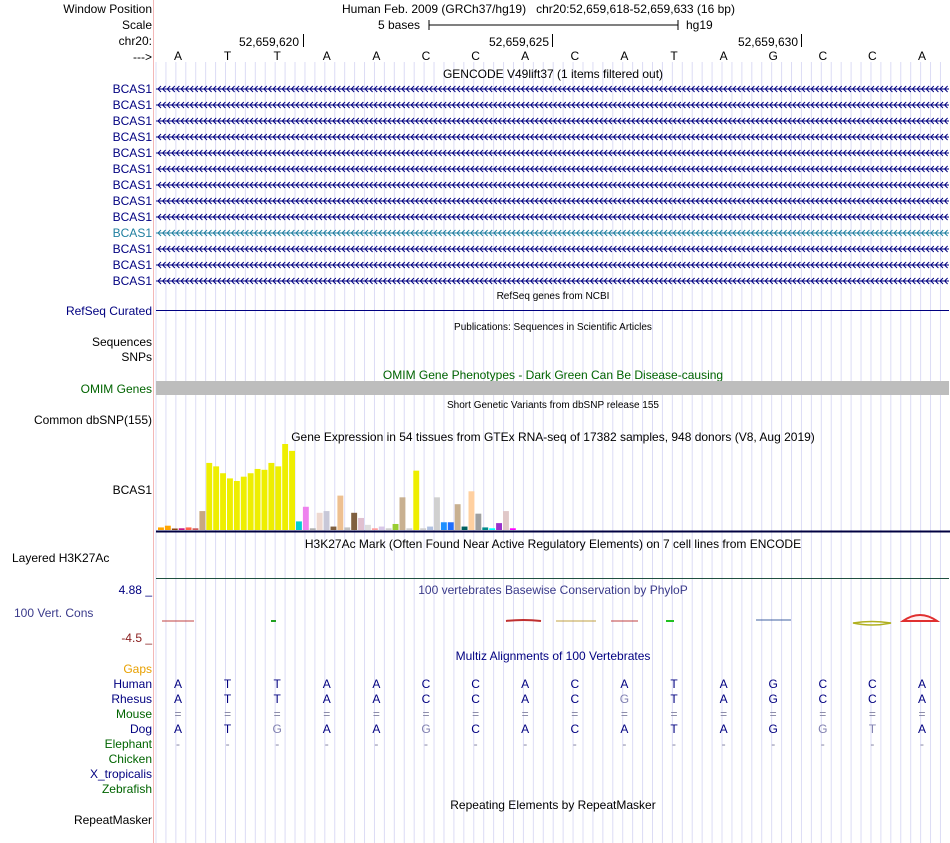 This screenshot has height=843, width=950. Describe the element at coordinates (130, 759) in the screenshot. I see `species-label: Chicken` at that location.